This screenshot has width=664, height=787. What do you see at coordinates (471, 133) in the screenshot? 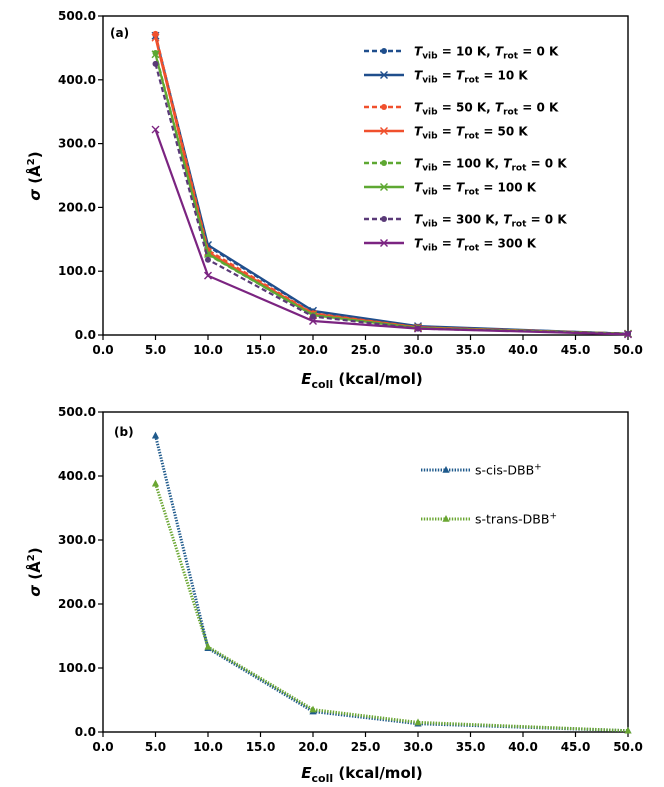
I see `legend-a-label-3: Tvib = Trot = 50 K` at bounding box center [471, 133].